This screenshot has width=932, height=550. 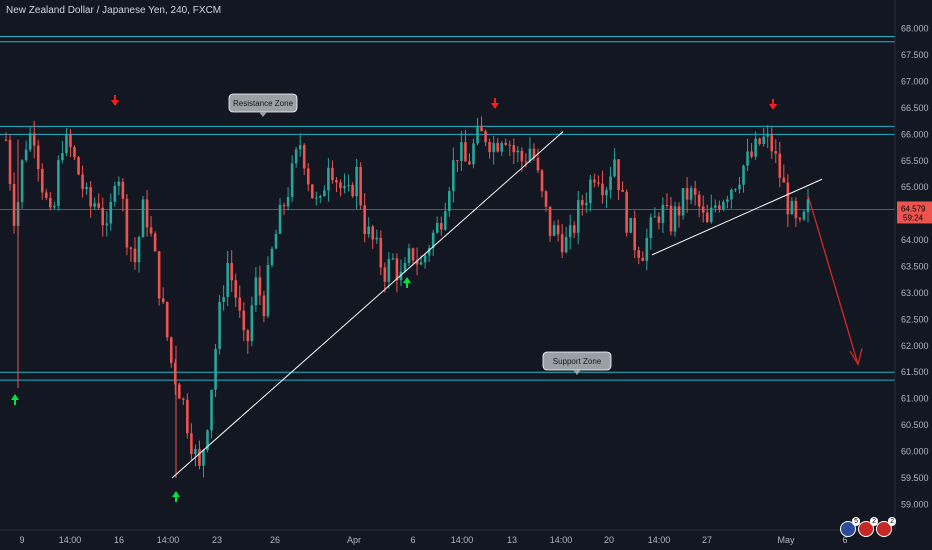 I want to click on price-tick-label: 61.000, so click(x=915, y=399).